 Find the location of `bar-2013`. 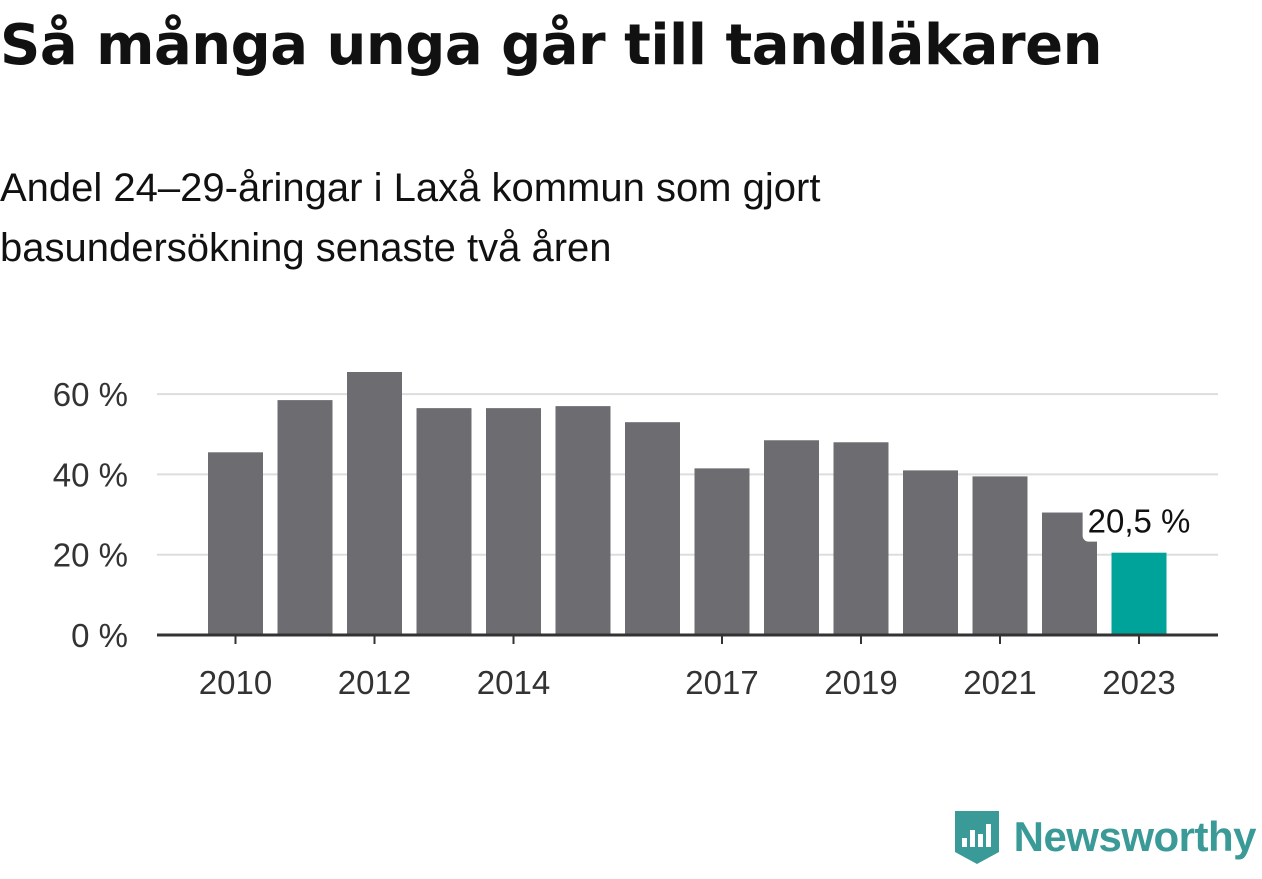

bar-2013 is located at coordinates (444, 521).